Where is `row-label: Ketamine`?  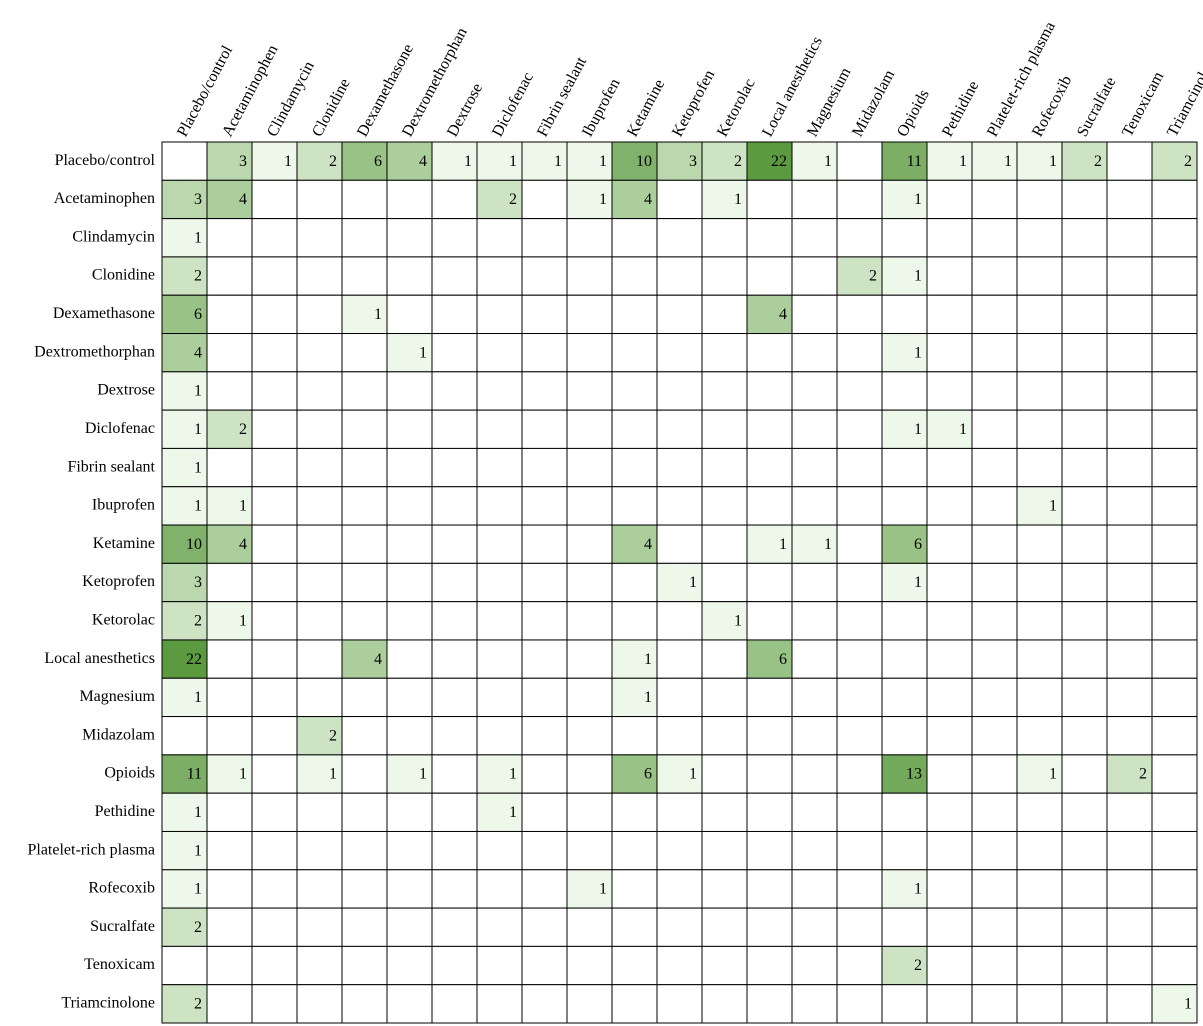
row-label: Ketamine is located at coordinates (124, 543).